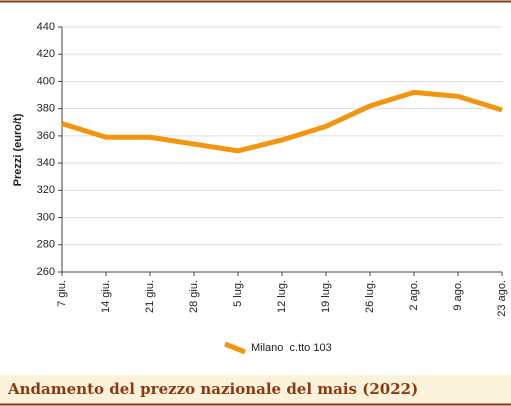  Describe the element at coordinates (291, 348) in the screenshot. I see `legend-label: Milano c.tto 103` at that location.